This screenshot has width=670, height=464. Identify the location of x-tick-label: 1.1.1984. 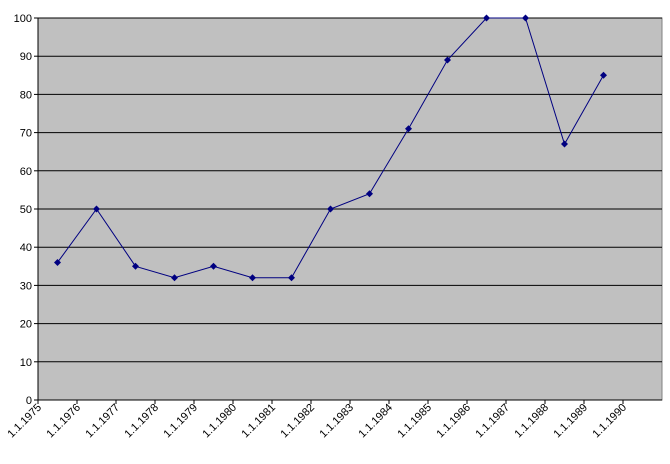
(375, 421).